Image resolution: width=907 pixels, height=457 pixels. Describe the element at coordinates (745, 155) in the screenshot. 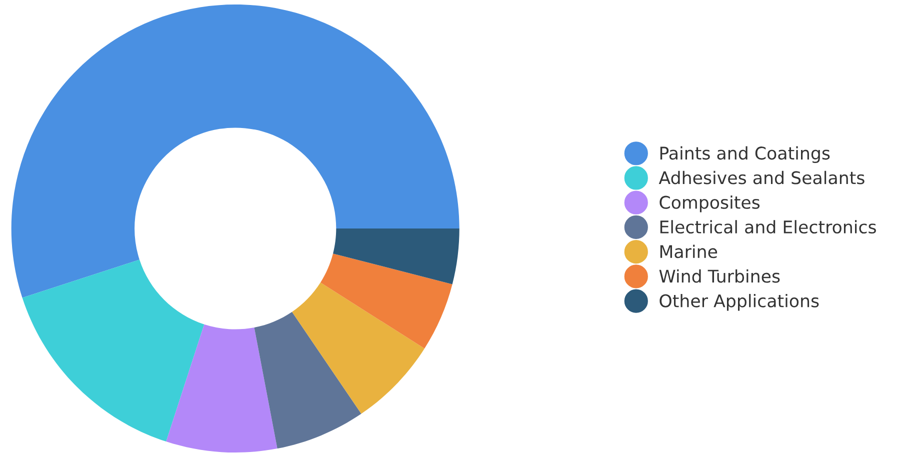

I see `legend-label: Paints and Coatings` at that location.